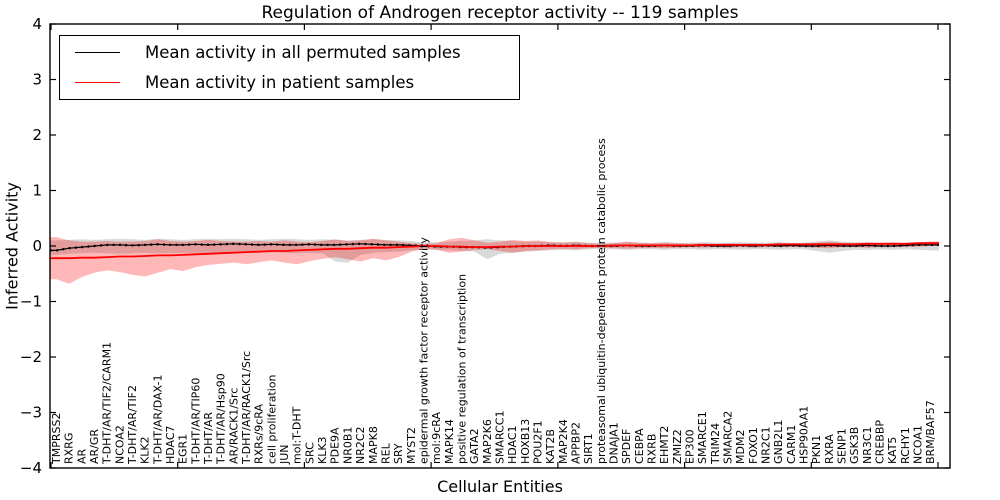  Describe the element at coordinates (97, 52) in the screenshot. I see `permuted-line-sample-icon` at that location.